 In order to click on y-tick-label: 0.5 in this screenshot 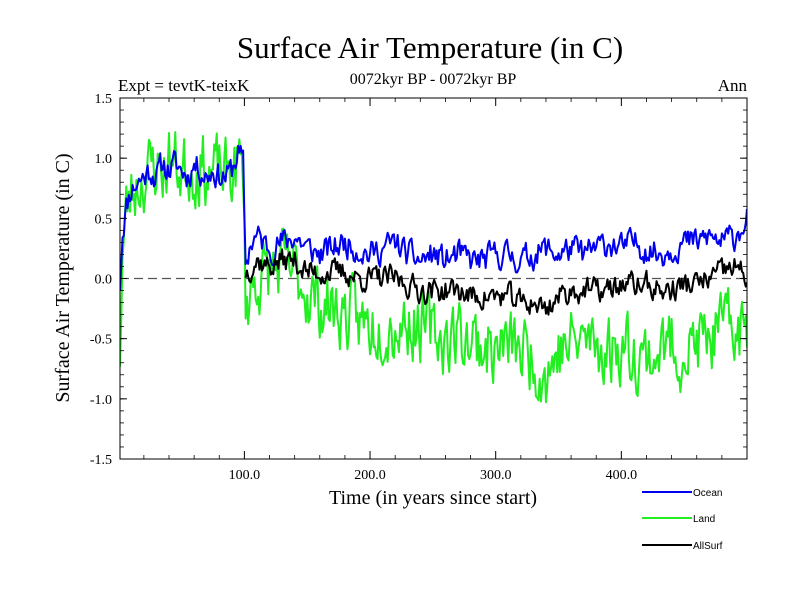, I will do `click(104, 219)`.